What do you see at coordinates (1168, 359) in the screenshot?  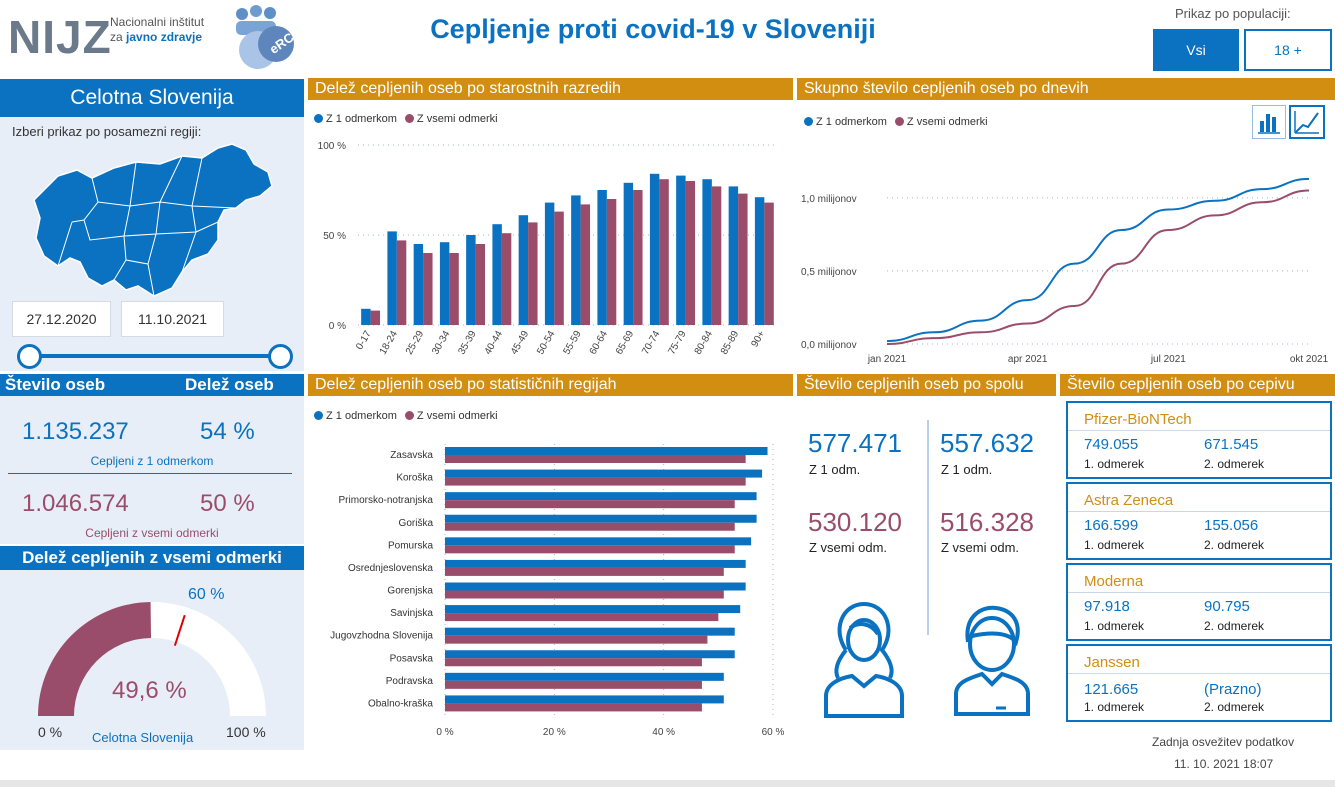 I see `x-tick-label: jul 2021` at bounding box center [1168, 359].